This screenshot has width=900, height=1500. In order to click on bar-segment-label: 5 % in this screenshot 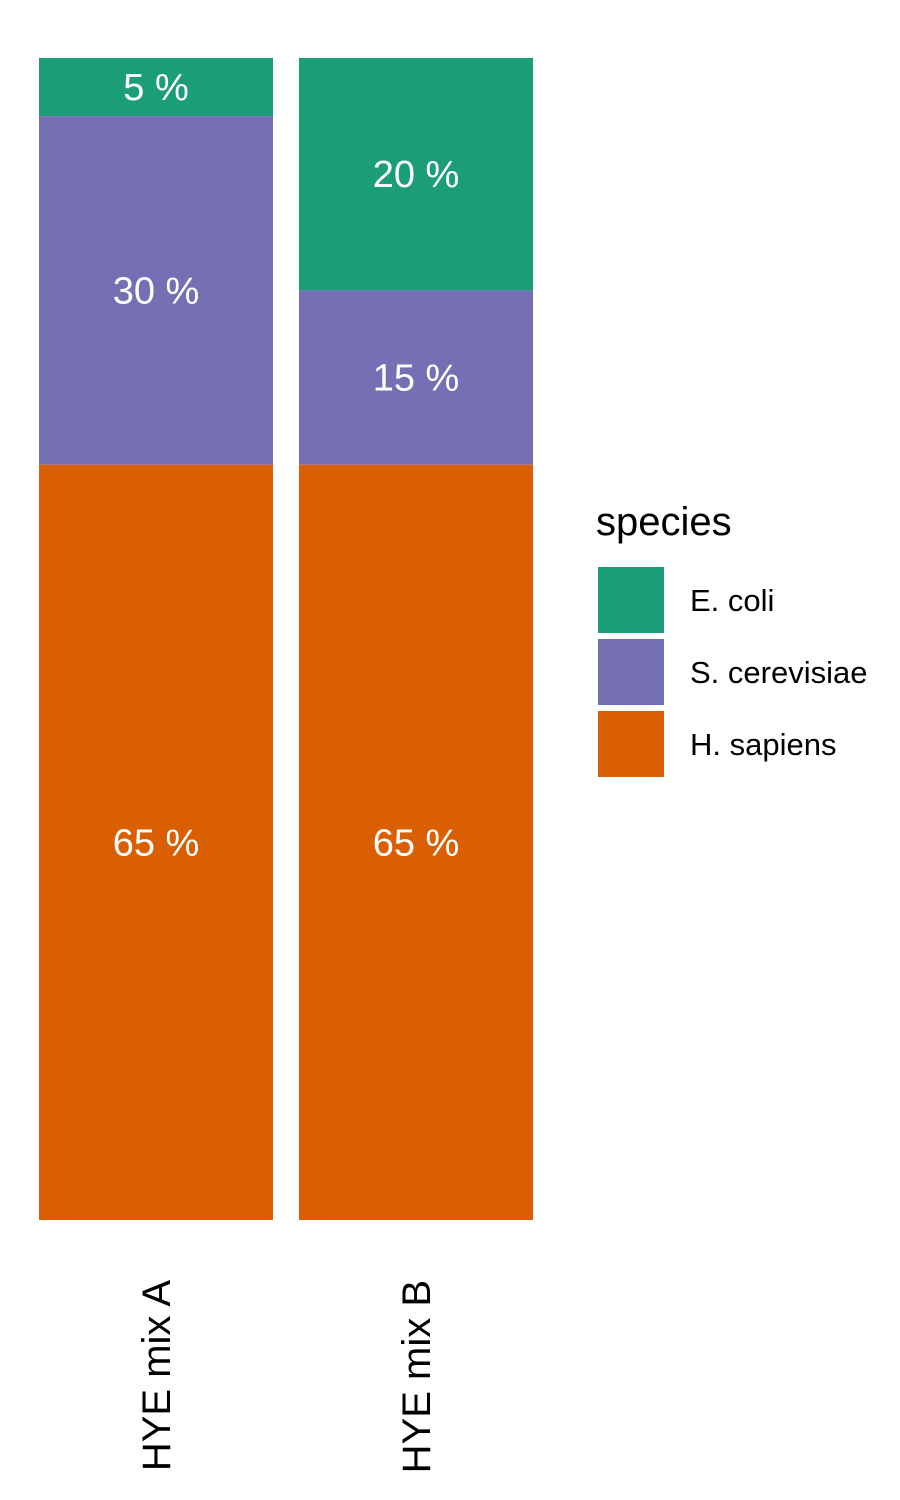, I will do `click(155, 88)`.